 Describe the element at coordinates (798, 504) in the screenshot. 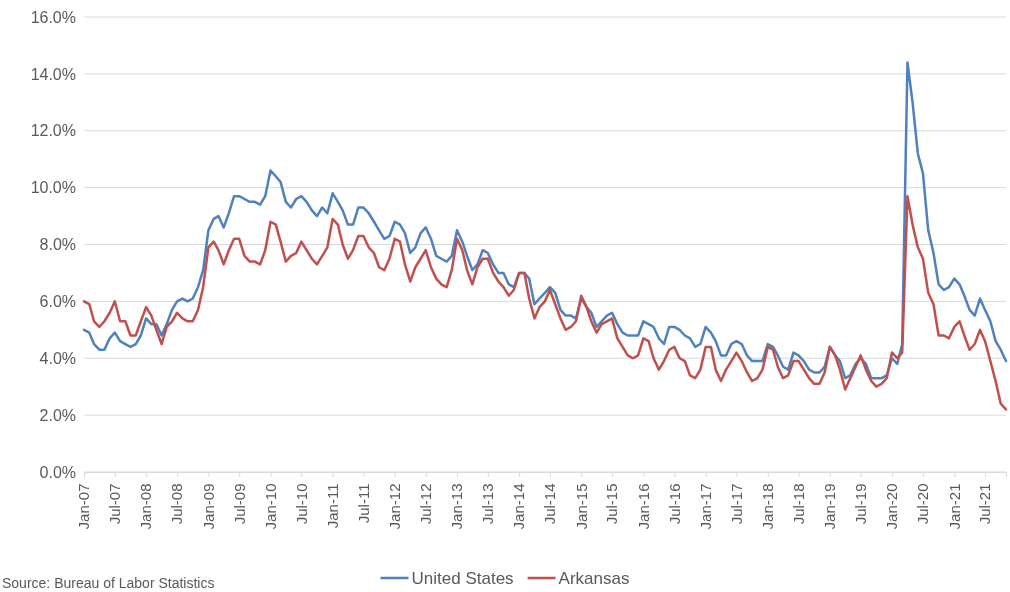

I see `x-tick-label: Jul-18` at that location.